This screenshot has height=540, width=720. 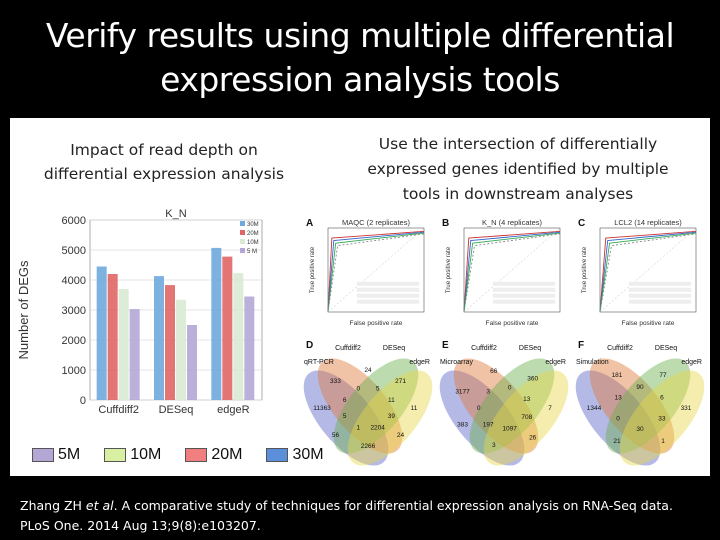 What do you see at coordinates (74, 221) in the screenshot?
I see `y-tick-label: 6000` at bounding box center [74, 221].